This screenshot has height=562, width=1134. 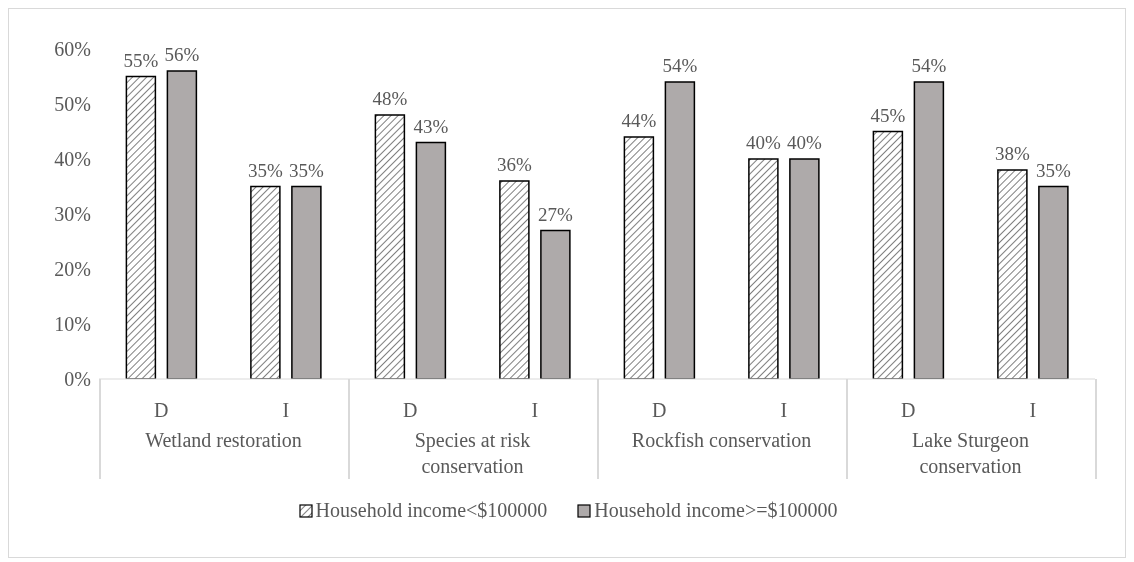 What do you see at coordinates (72, 104) in the screenshot?
I see `y-tick-label: 50%` at bounding box center [72, 104].